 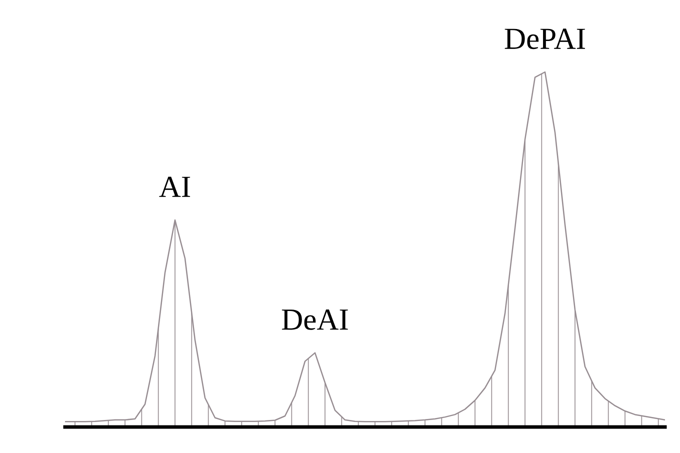 I want to click on annotation: DeAI, so click(x=315, y=319).